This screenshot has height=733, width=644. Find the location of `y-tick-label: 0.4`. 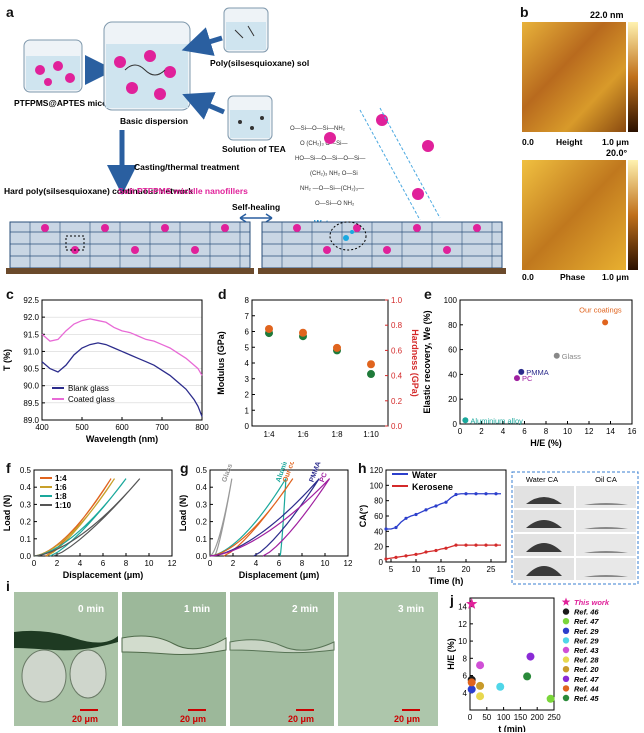

y-tick-label: 0.4 is located at coordinates (26, 487).